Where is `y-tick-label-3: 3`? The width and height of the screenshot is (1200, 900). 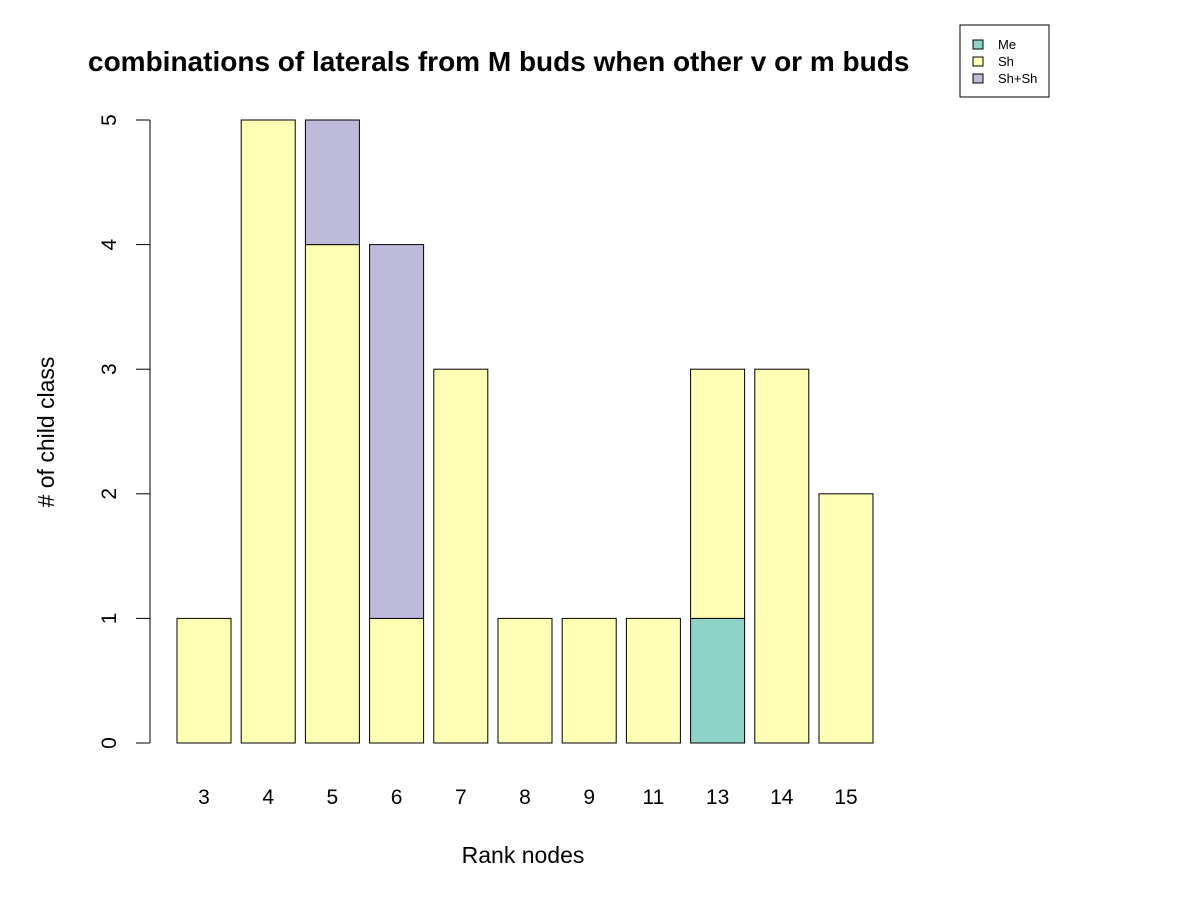 y-tick-label-3: 3 is located at coordinates (109, 369).